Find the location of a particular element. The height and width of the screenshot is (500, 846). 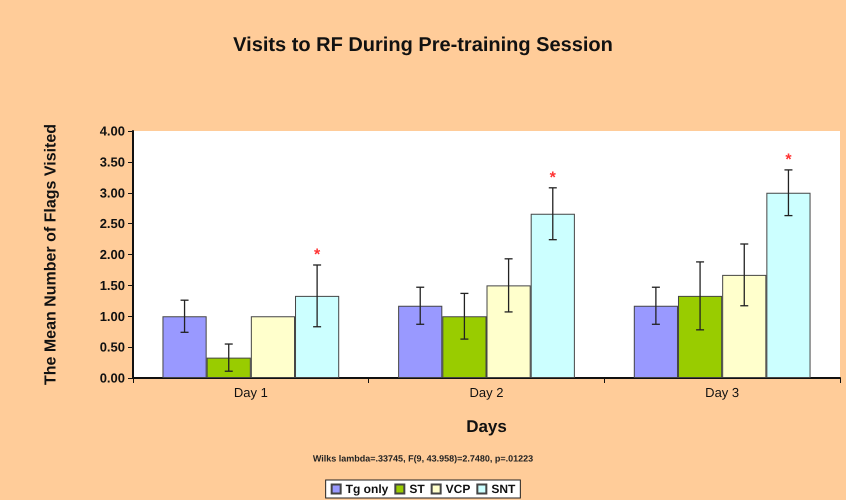

x-axis-title: Days is located at coordinates (486, 426).